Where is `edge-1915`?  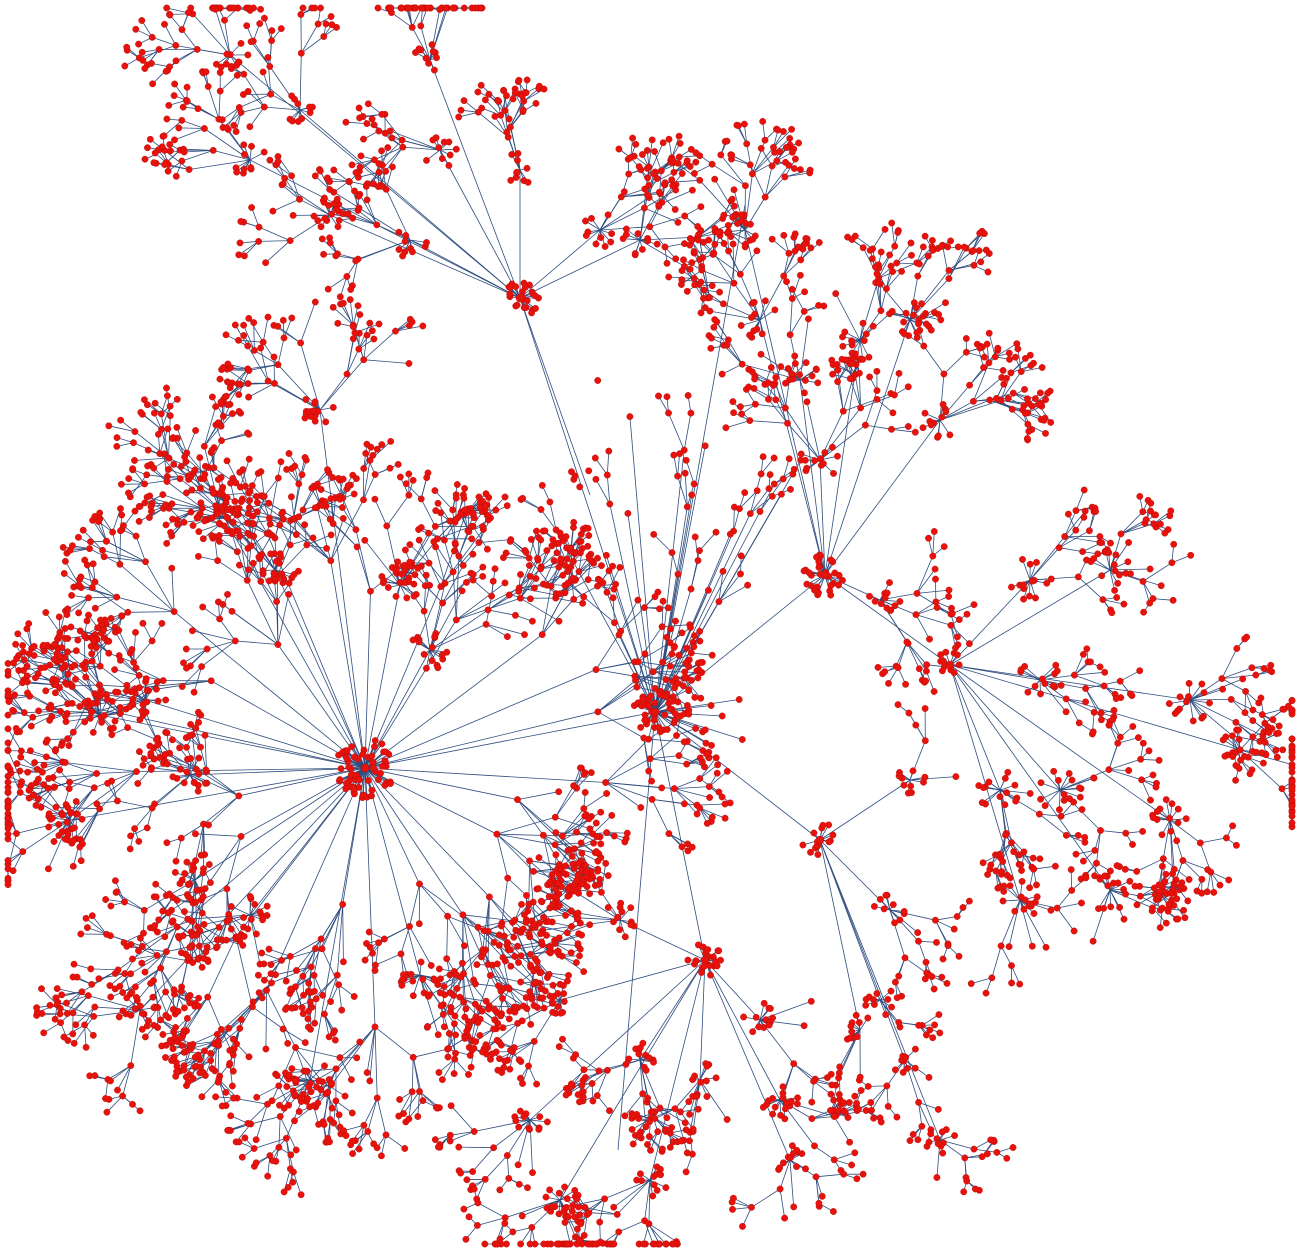 edge-1915 is located at coordinates (259, 516).